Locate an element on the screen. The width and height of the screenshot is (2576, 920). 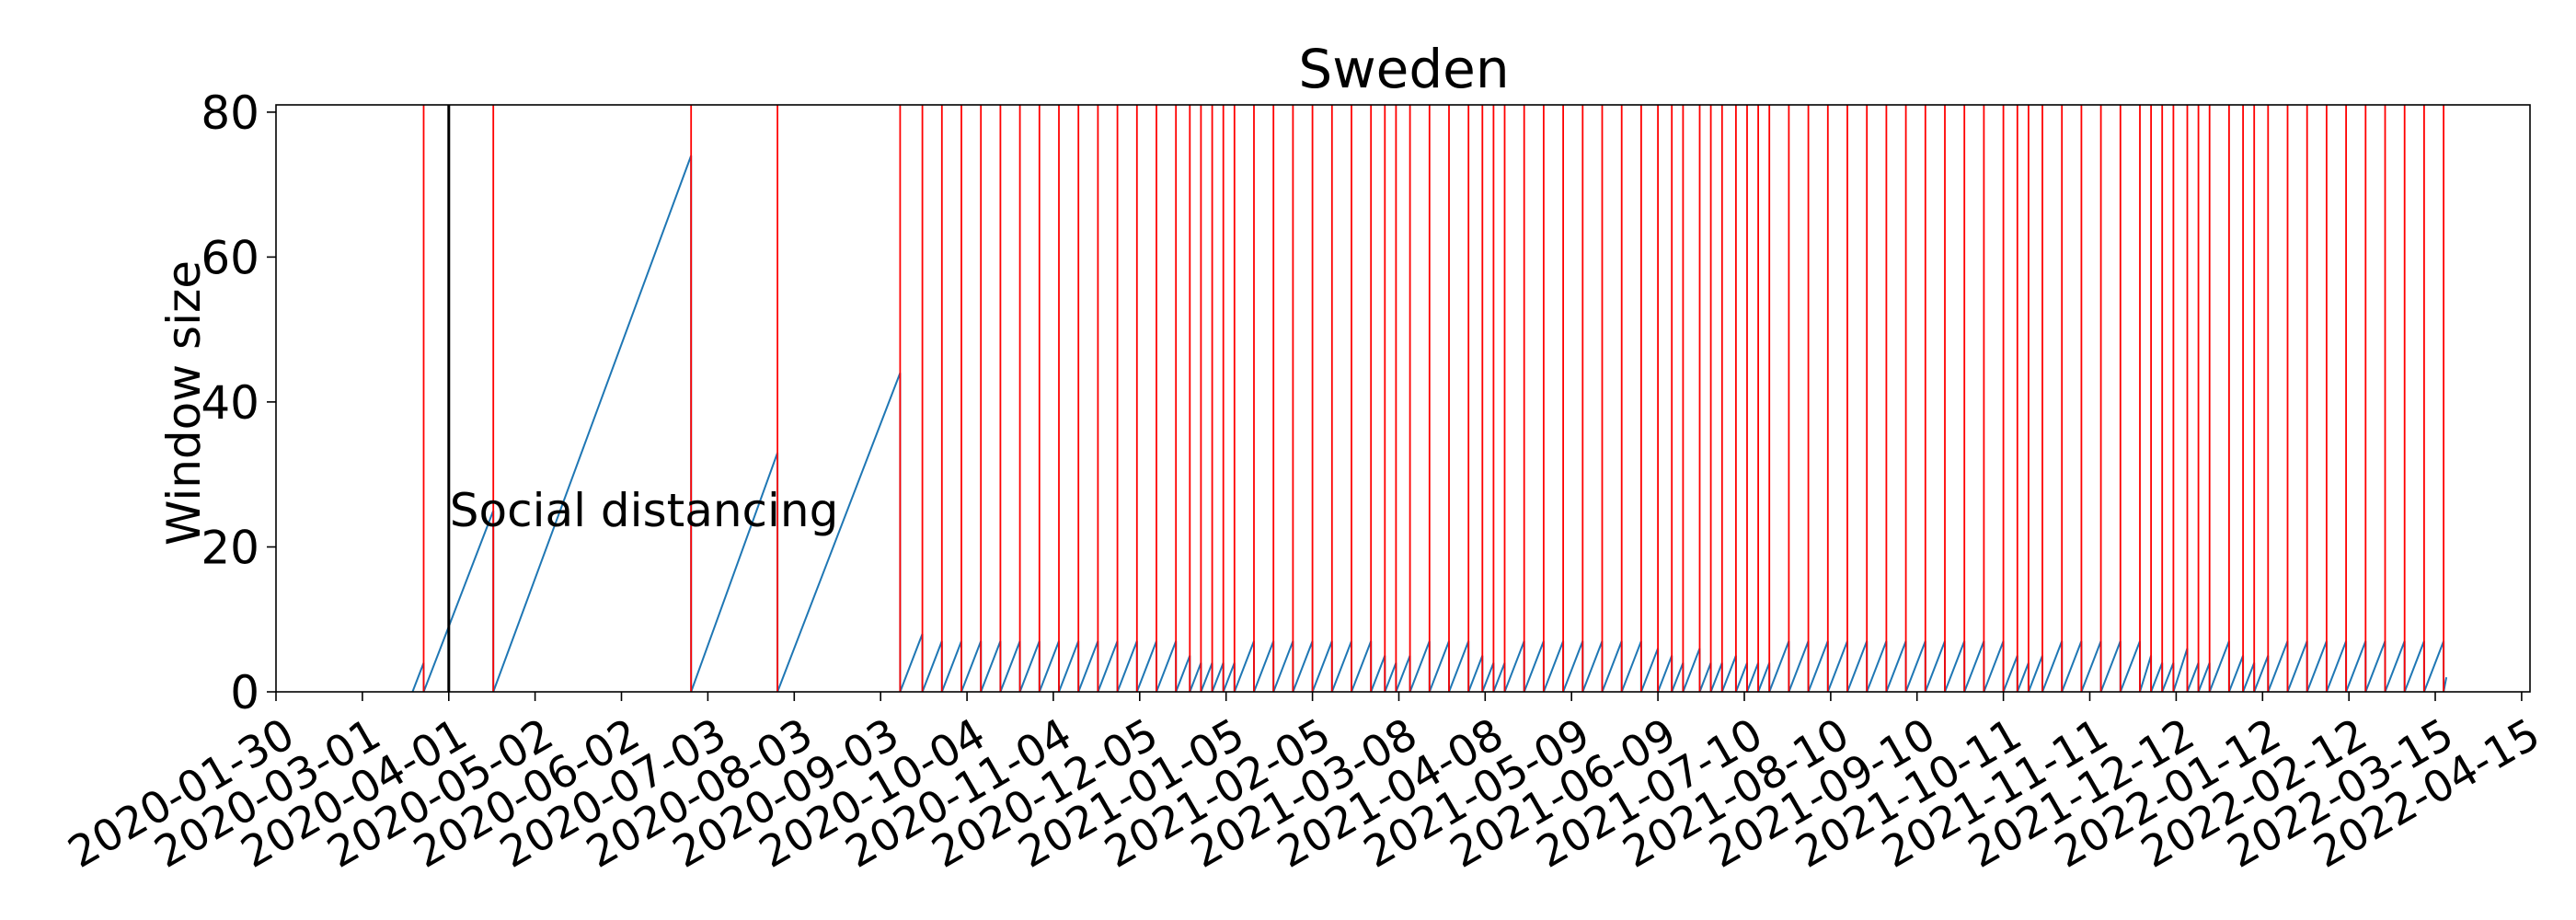
intervention-marker: Social distancing is located at coordinates (643, 398).